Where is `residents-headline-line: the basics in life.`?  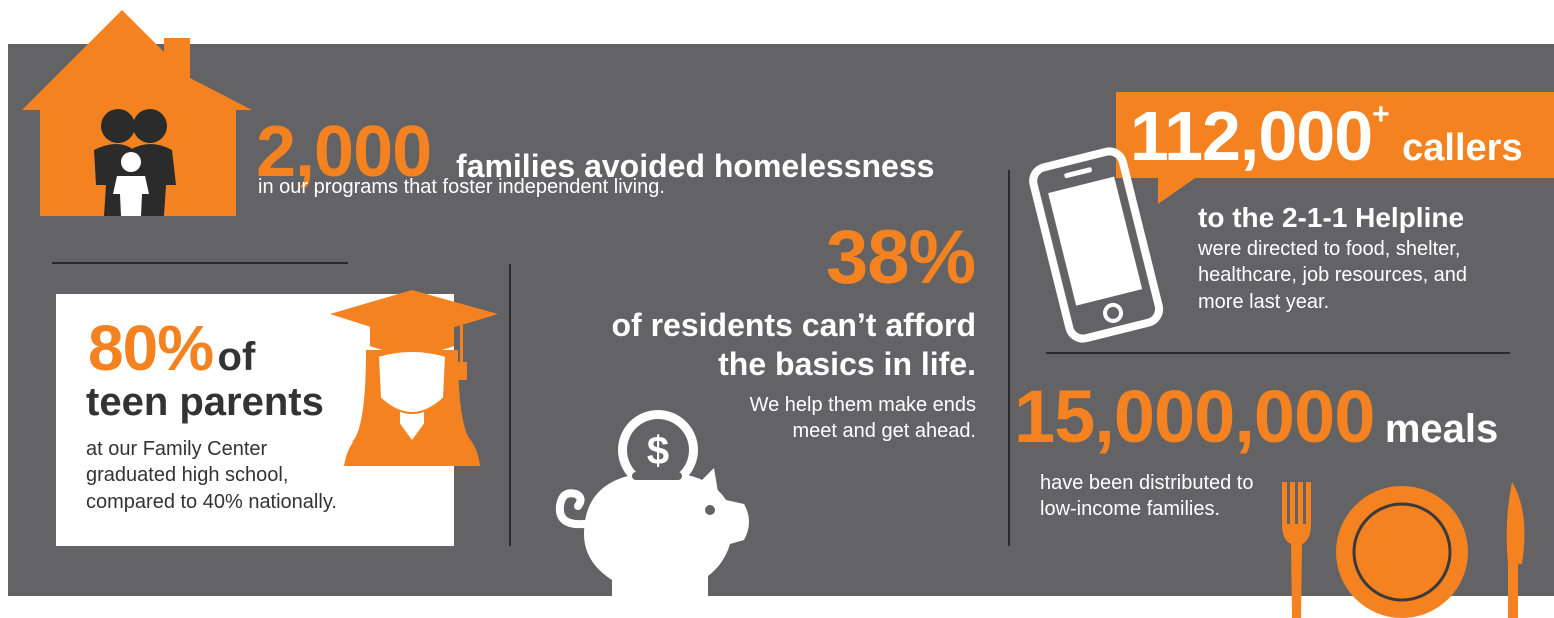 residents-headline-line: the basics in life. is located at coordinates (847, 364).